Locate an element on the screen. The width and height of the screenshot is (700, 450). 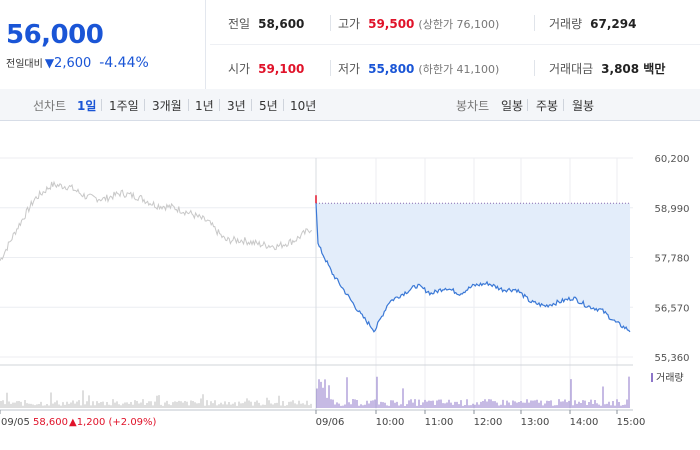
y-tick-label: 55,360 is located at coordinates (672, 358).